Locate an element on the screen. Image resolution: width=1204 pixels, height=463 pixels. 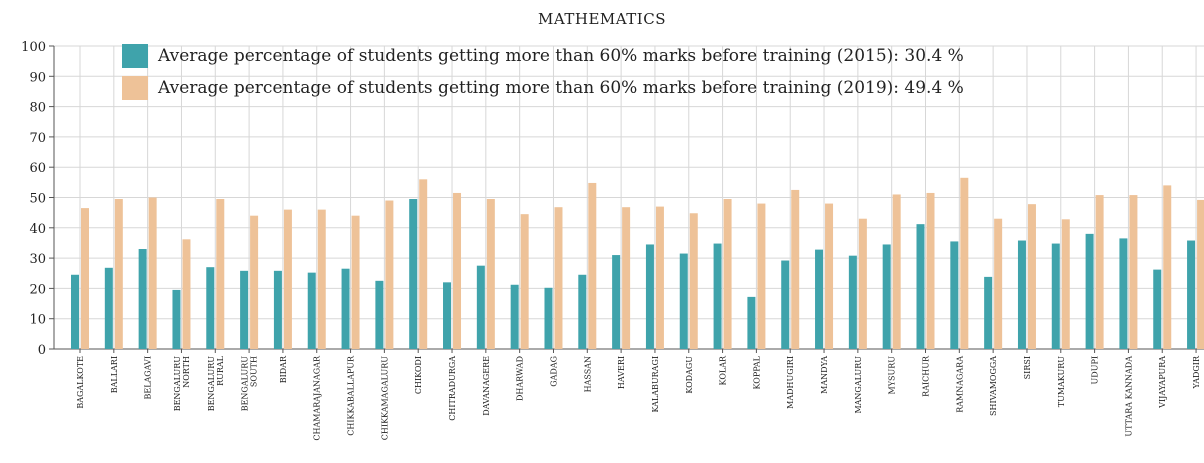
chart-title: MATHEMATICS is located at coordinates (602, 19).